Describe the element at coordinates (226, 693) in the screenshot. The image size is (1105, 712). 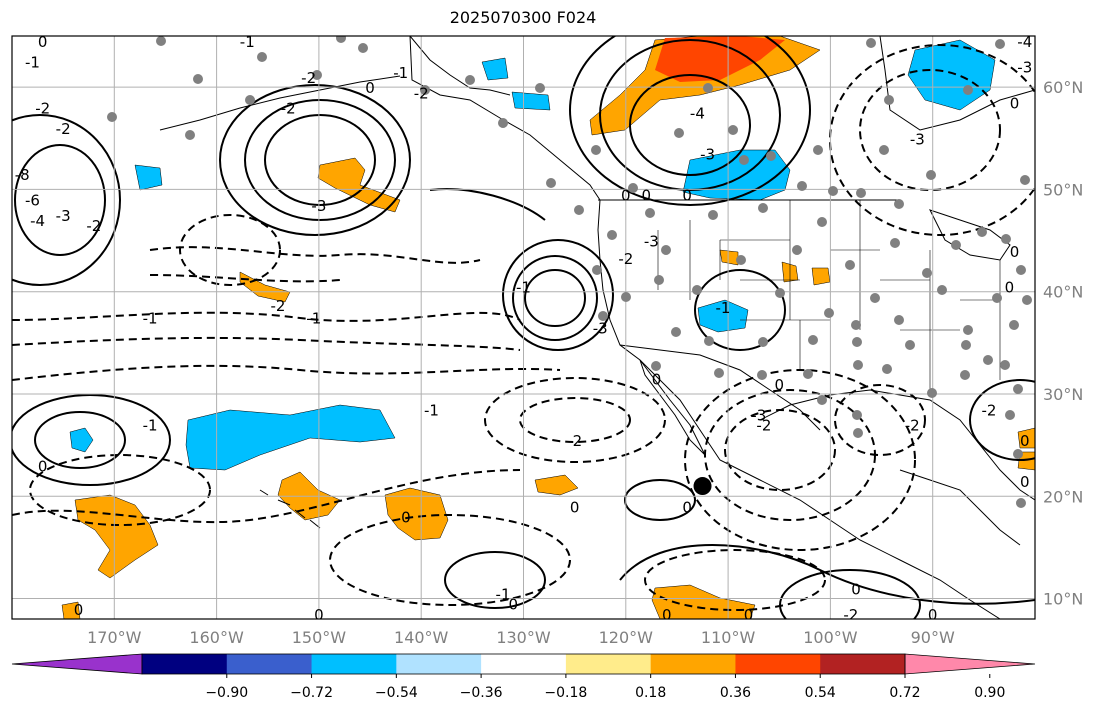
I see `colorbar-tick-label: −0.90` at that location.